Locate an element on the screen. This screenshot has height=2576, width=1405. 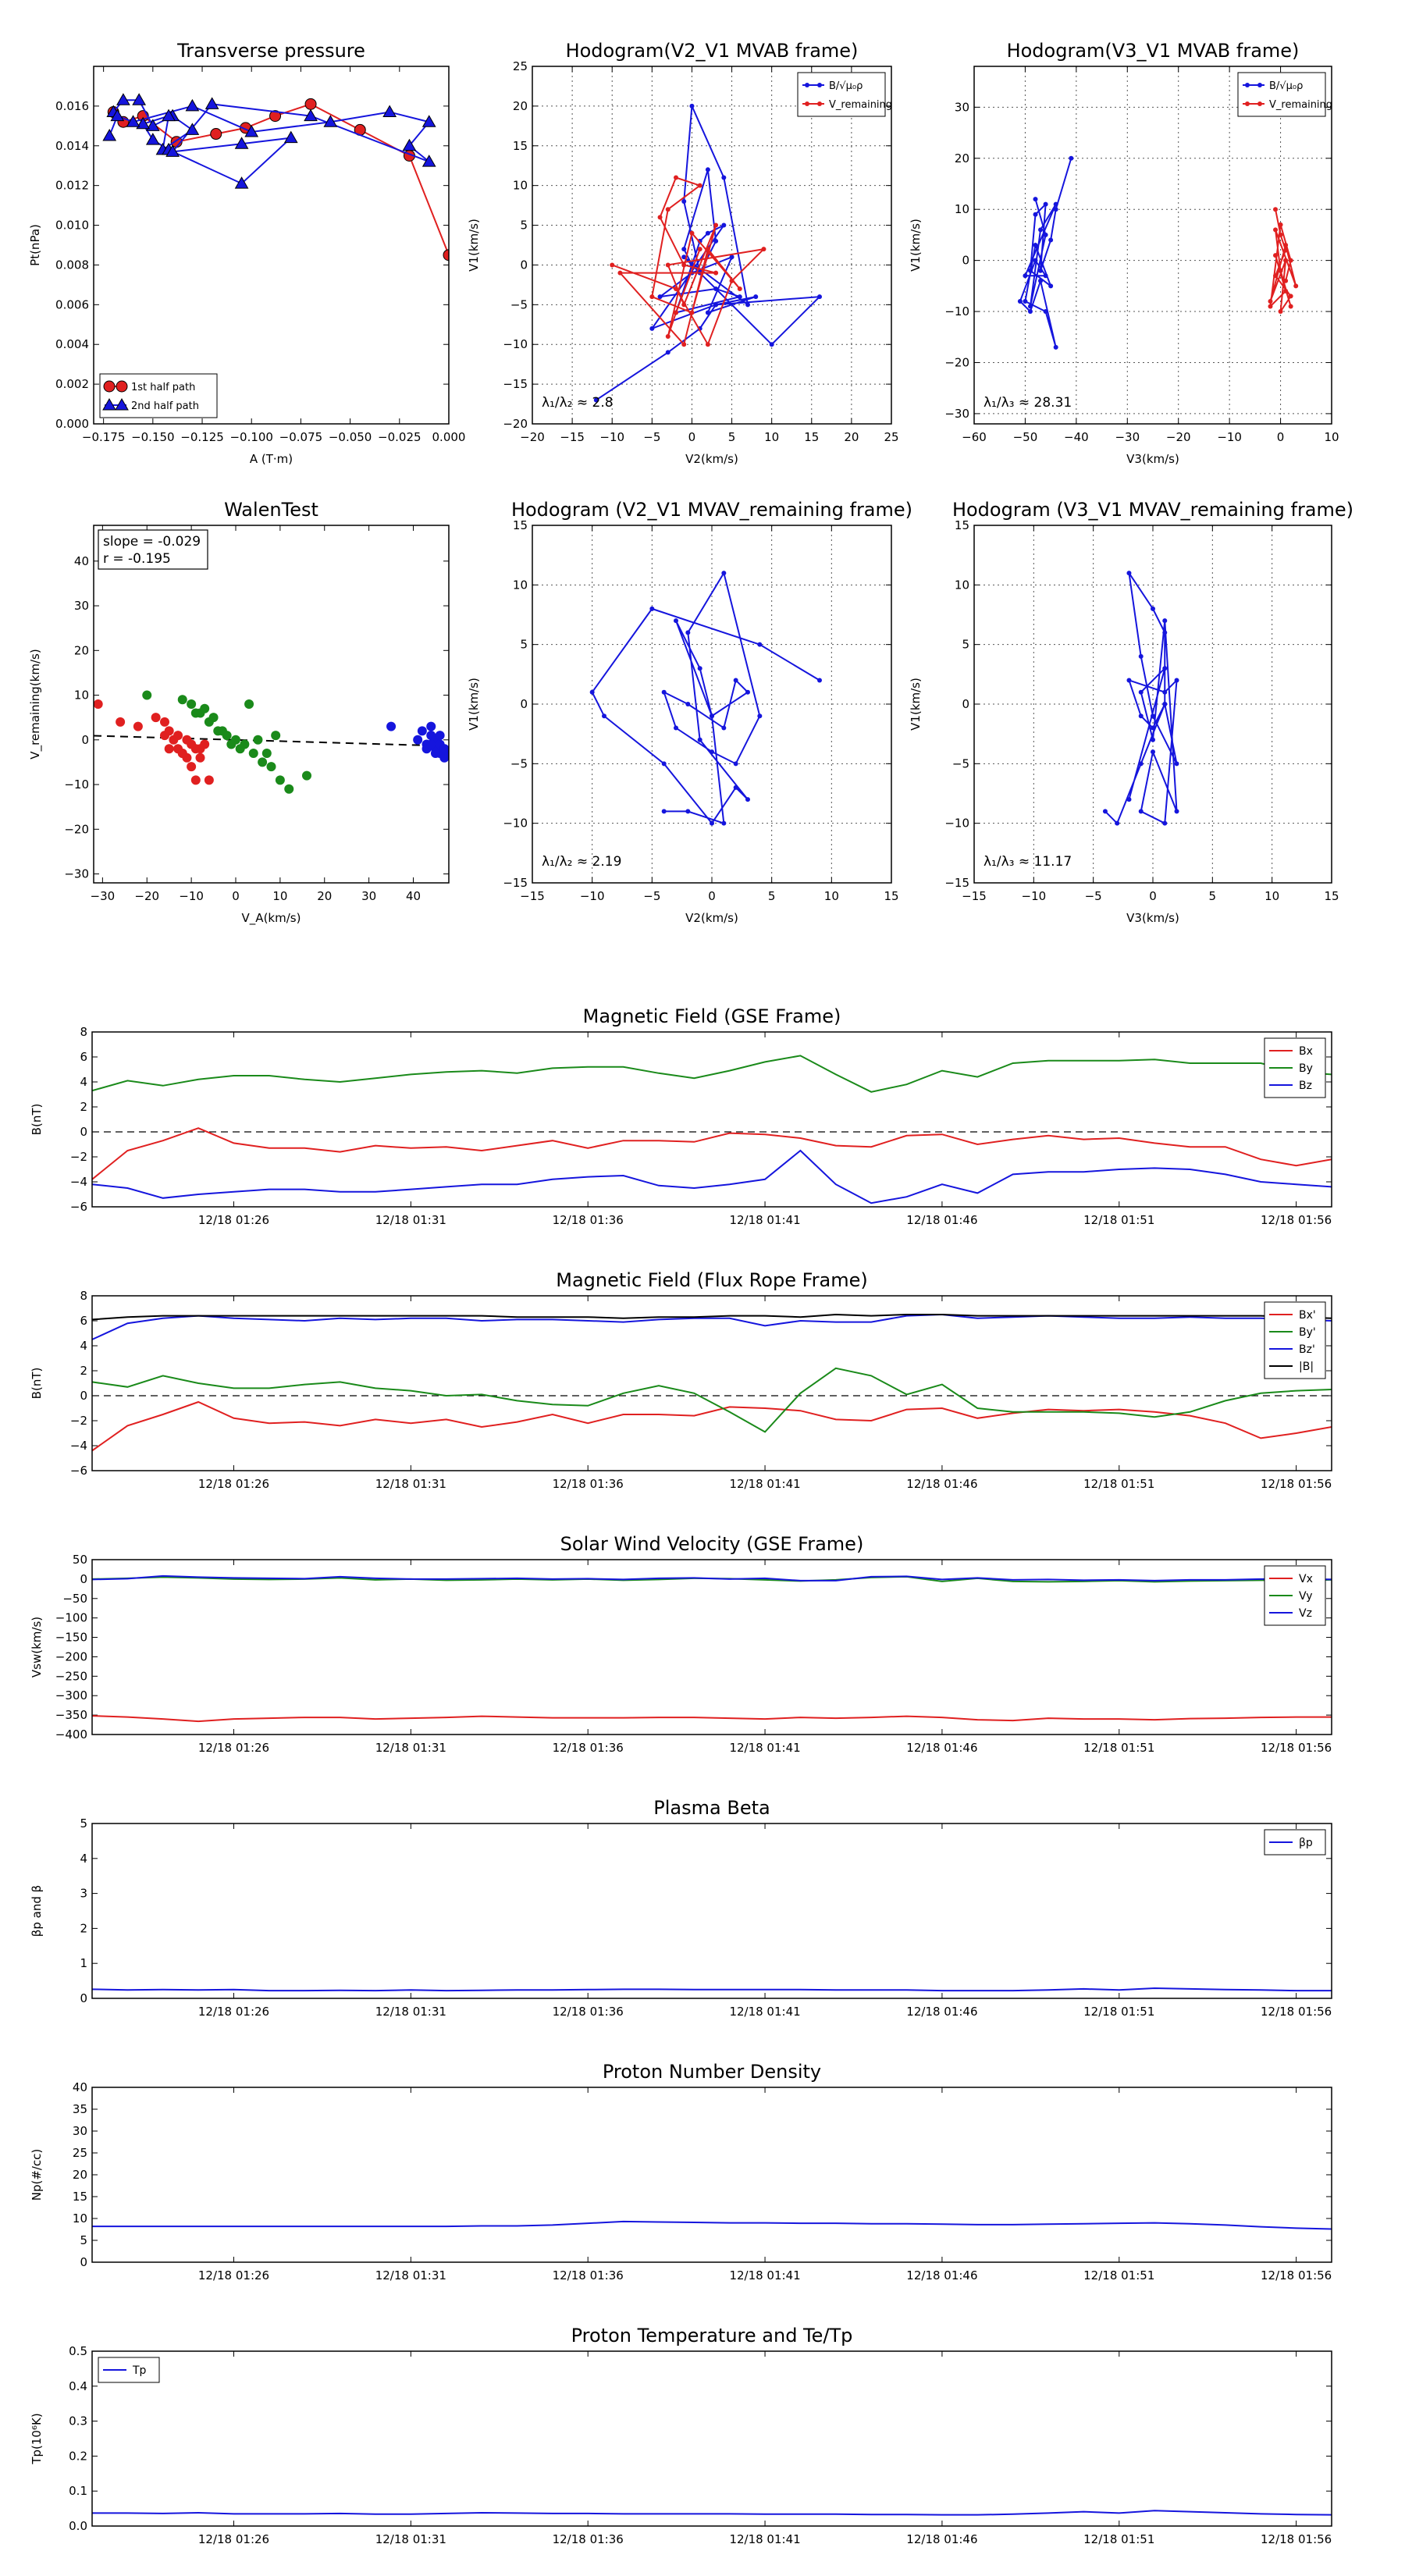
y-tick-label: −400 is located at coordinates (71, 1735).